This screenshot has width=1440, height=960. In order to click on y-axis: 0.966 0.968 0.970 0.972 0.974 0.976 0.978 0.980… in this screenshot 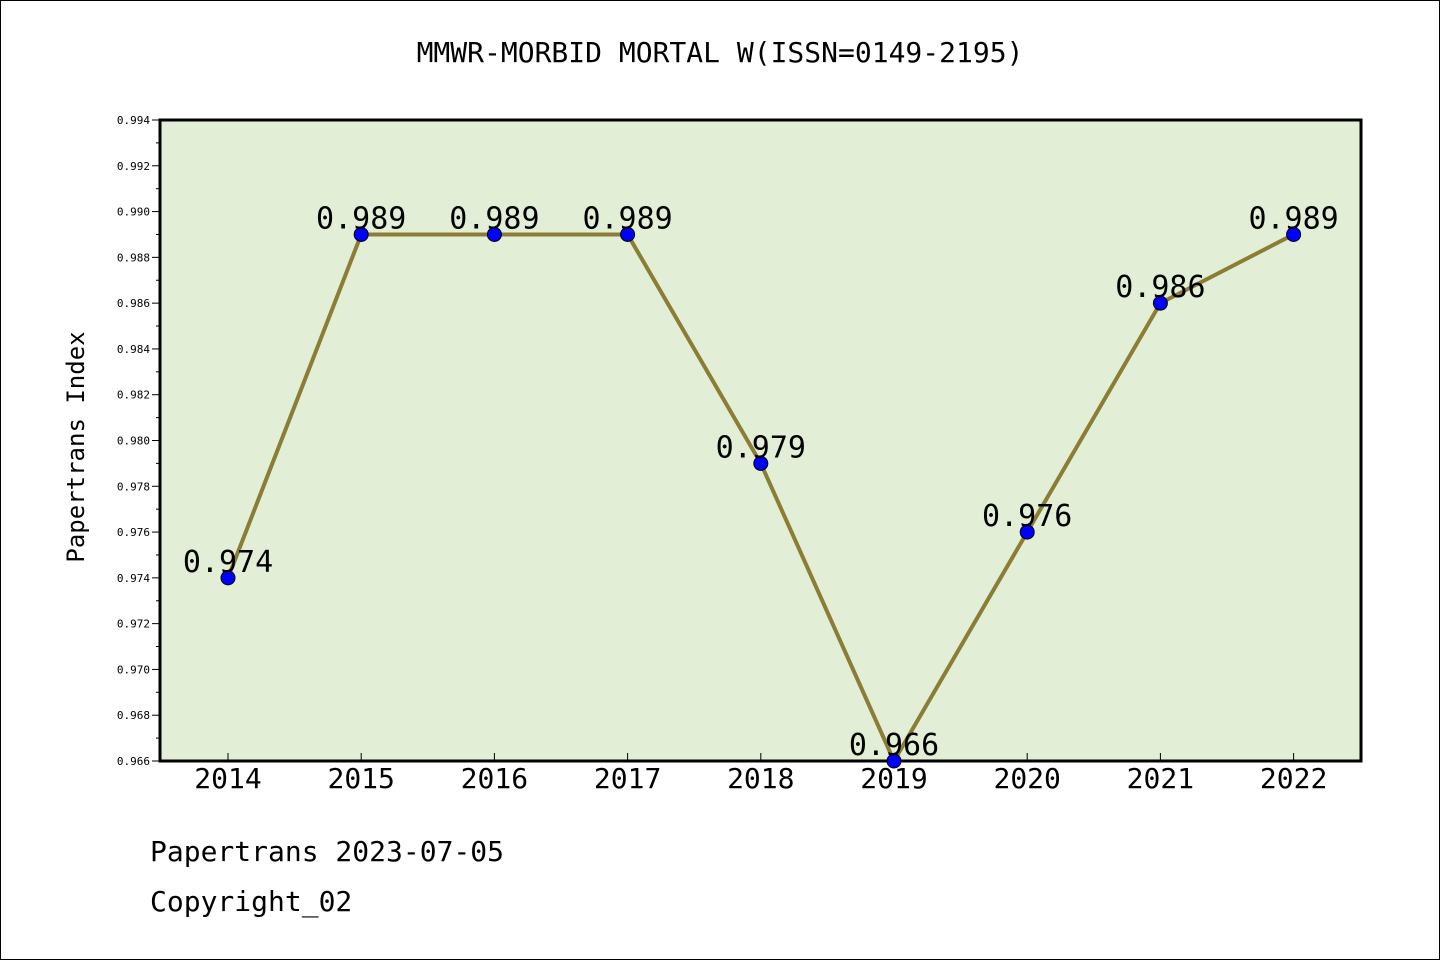, I will do `click(138, 441)`.